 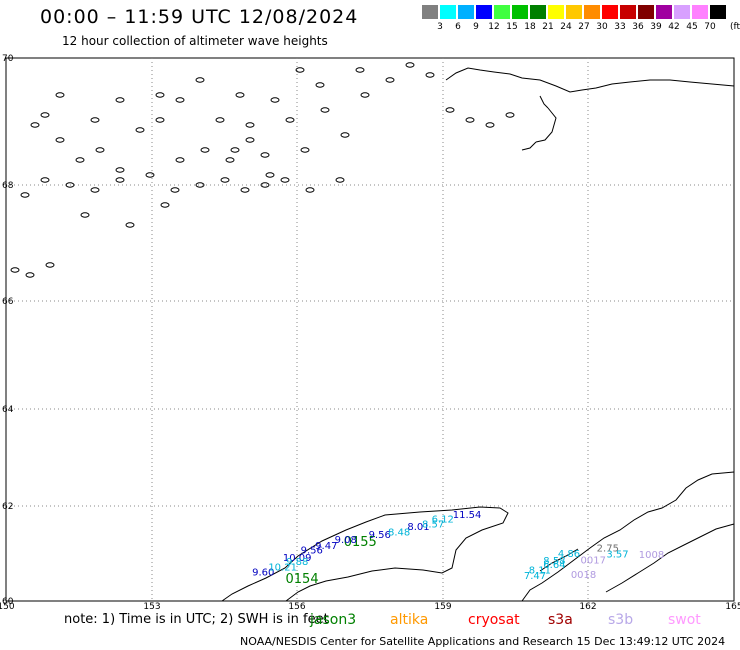 What do you see at coordinates (569, 554) in the screenshot?
I see `wave-height-label: 4.86` at bounding box center [569, 554].